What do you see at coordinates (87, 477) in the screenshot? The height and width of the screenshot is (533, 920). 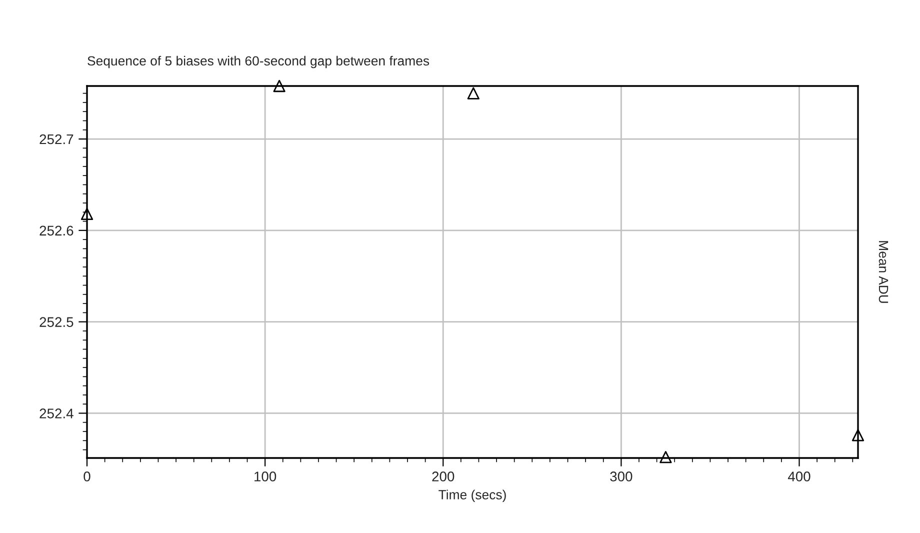 I see `x-tick-label: 0` at bounding box center [87, 477].